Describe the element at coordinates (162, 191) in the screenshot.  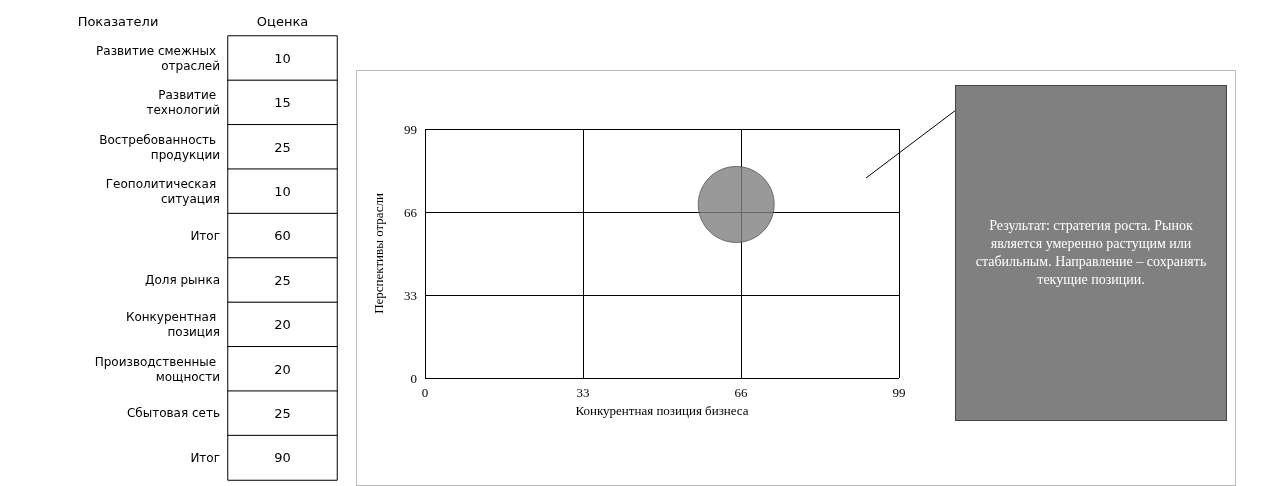
I see `y-tick-label: Геополитическая ситуация` at that location.